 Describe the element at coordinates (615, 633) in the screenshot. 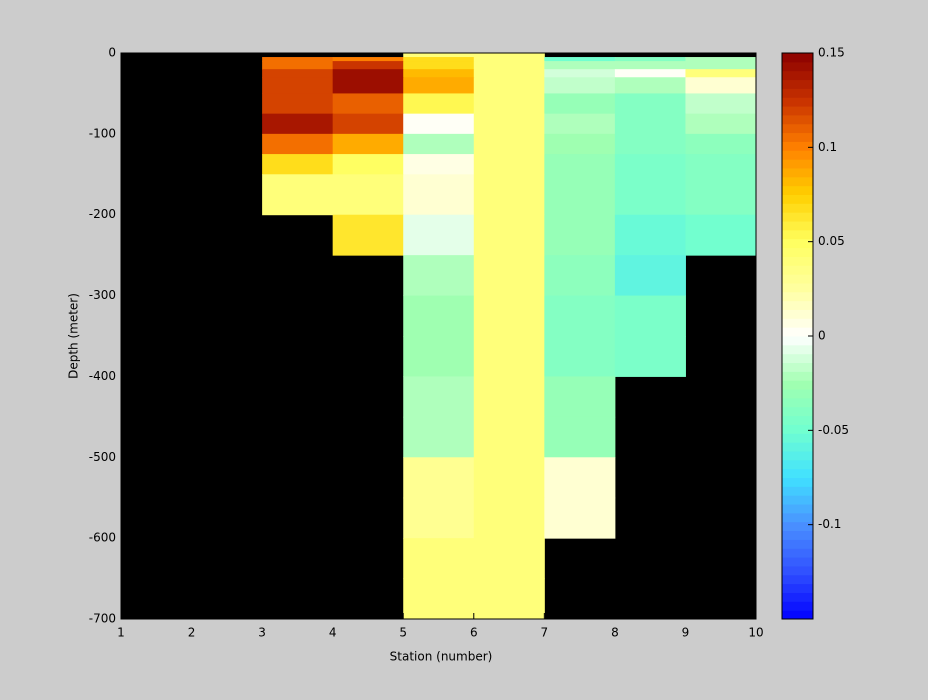

I see `x-tick-label: 8` at that location.